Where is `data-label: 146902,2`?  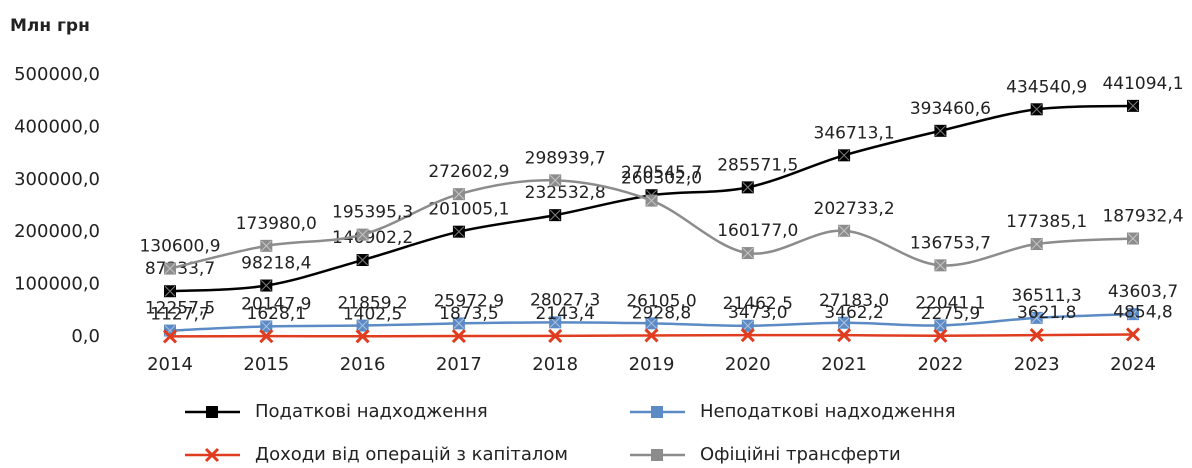 data-label: 146902,2 is located at coordinates (372, 238).